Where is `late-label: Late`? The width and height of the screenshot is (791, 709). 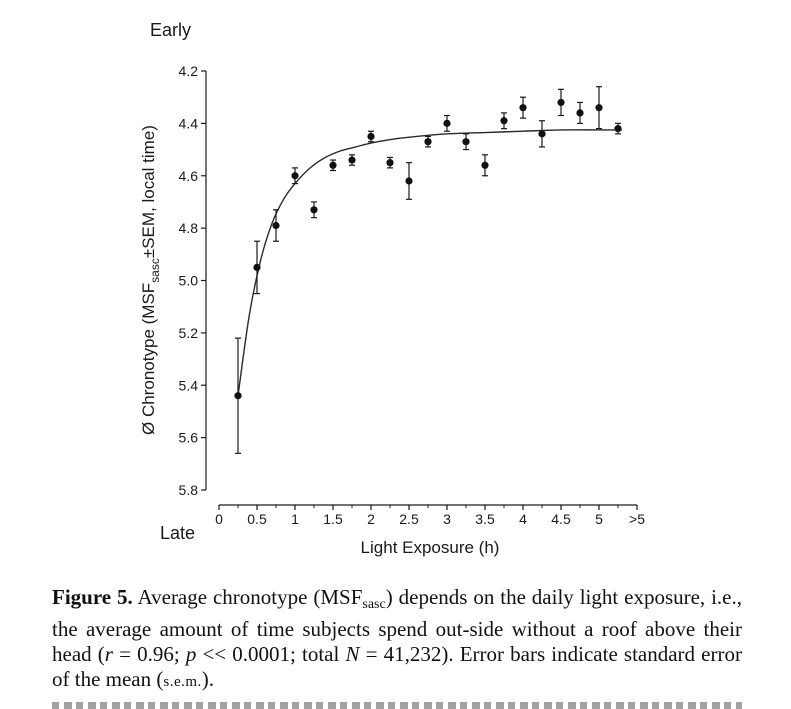
late-label: Late is located at coordinates (177, 533).